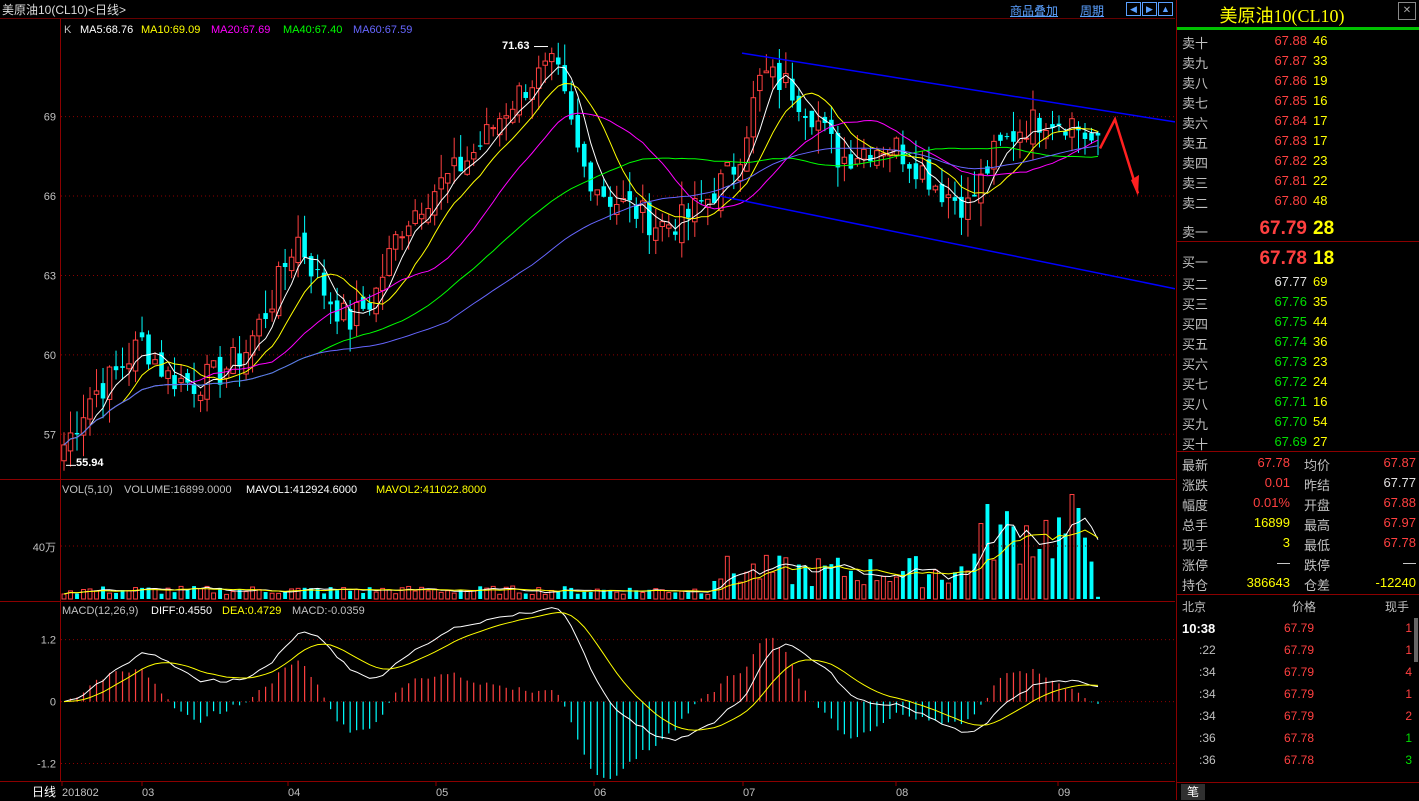 The image size is (1419, 801). What do you see at coordinates (1165, 9) in the screenshot?
I see `arrow-up-icon: ▲` at bounding box center [1165, 9].